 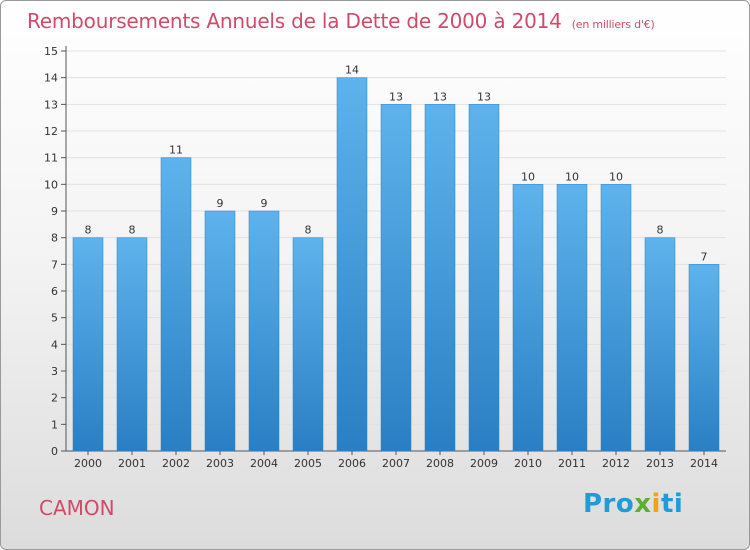 I want to click on commune-name: CAMON, so click(x=77, y=508).